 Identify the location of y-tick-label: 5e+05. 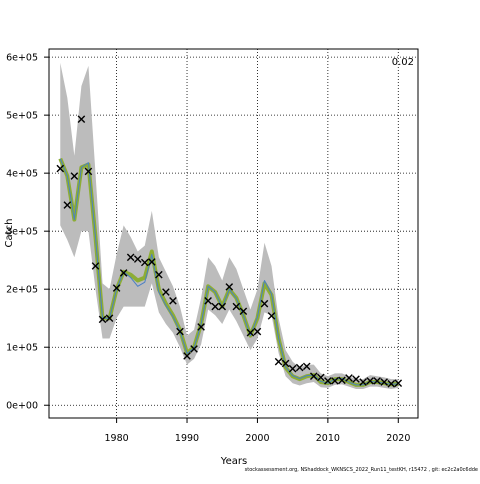
(22, 116).